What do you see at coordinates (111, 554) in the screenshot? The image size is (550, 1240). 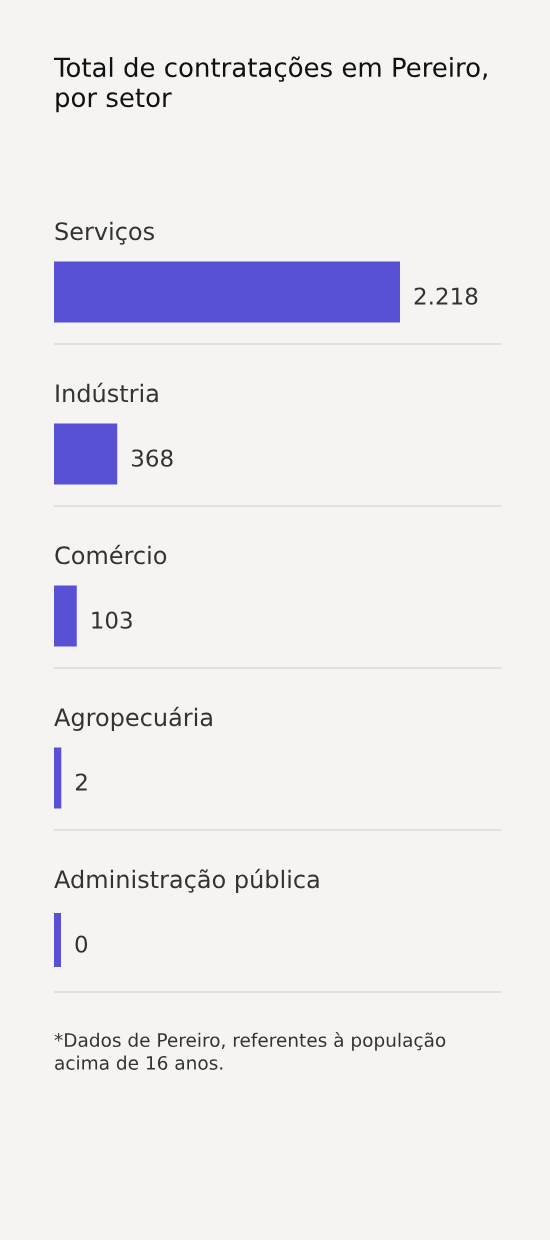 I see `y-tick-label: Comércio` at bounding box center [111, 554].